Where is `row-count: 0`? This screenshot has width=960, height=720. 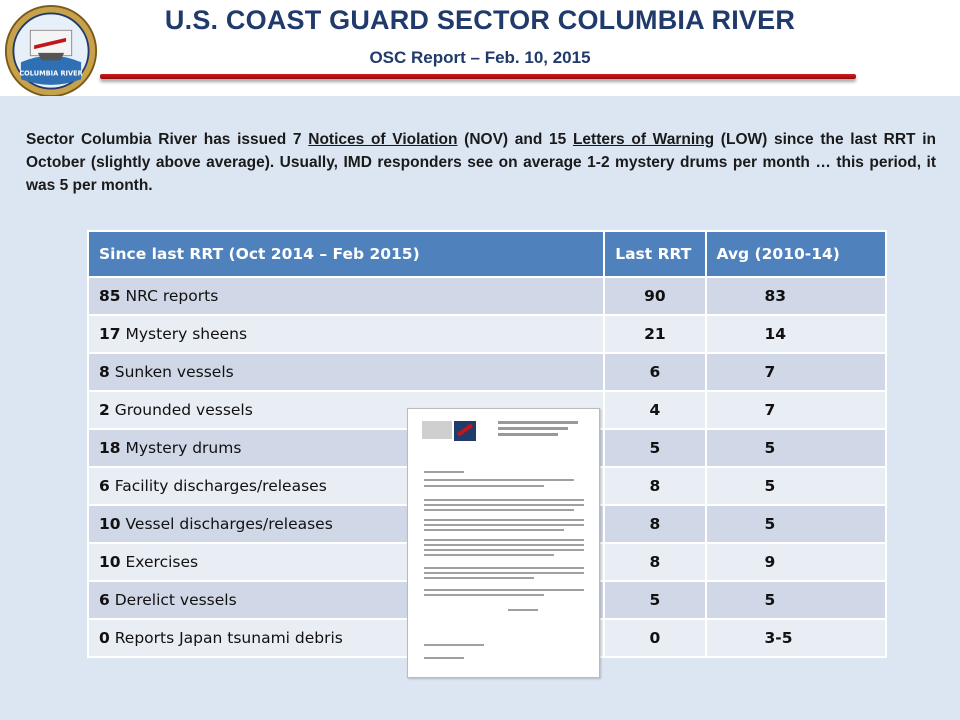
row-count: 0 is located at coordinates (104, 638).